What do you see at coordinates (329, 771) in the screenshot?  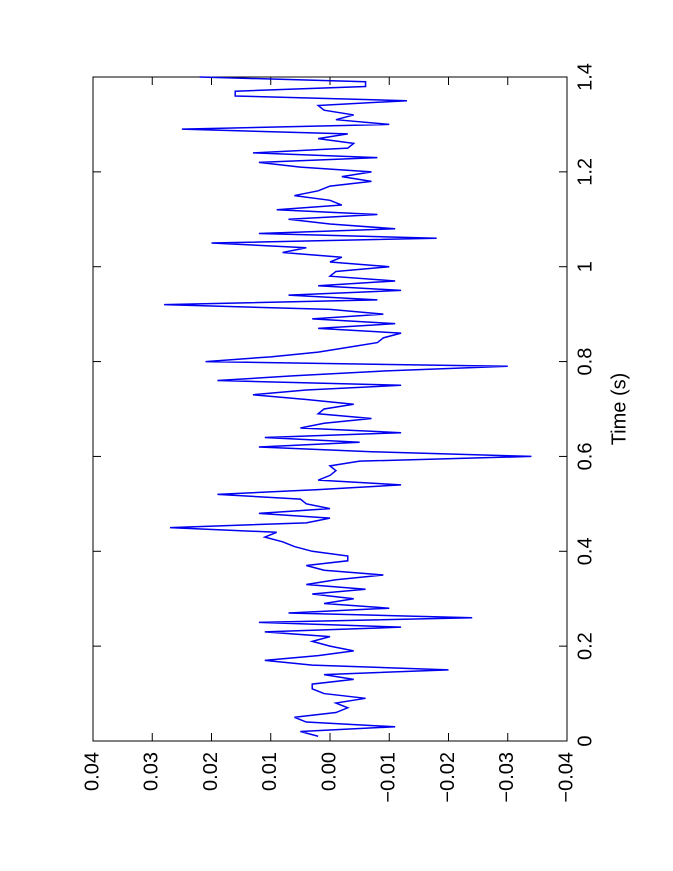 I see `y-tick-label: 0.00` at bounding box center [329, 771].